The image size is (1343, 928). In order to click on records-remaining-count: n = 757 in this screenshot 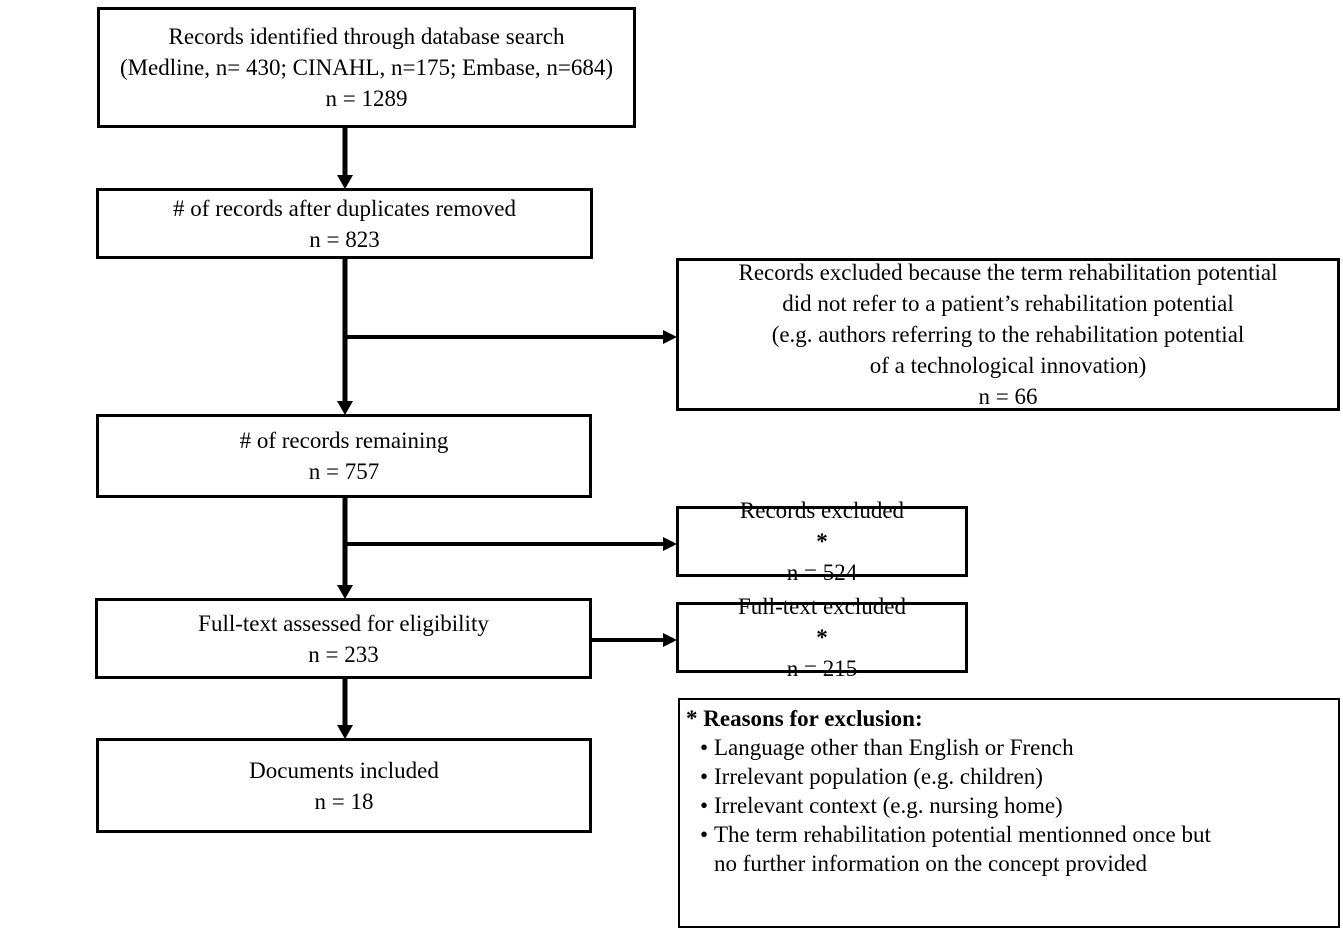, I will do `click(344, 471)`.